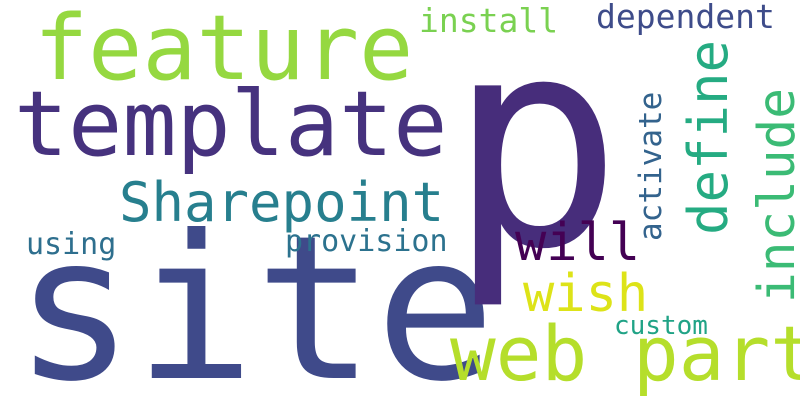 This screenshot has width=800, height=400. What do you see at coordinates (586, 294) in the screenshot?
I see `word-wish: wish` at bounding box center [586, 294].